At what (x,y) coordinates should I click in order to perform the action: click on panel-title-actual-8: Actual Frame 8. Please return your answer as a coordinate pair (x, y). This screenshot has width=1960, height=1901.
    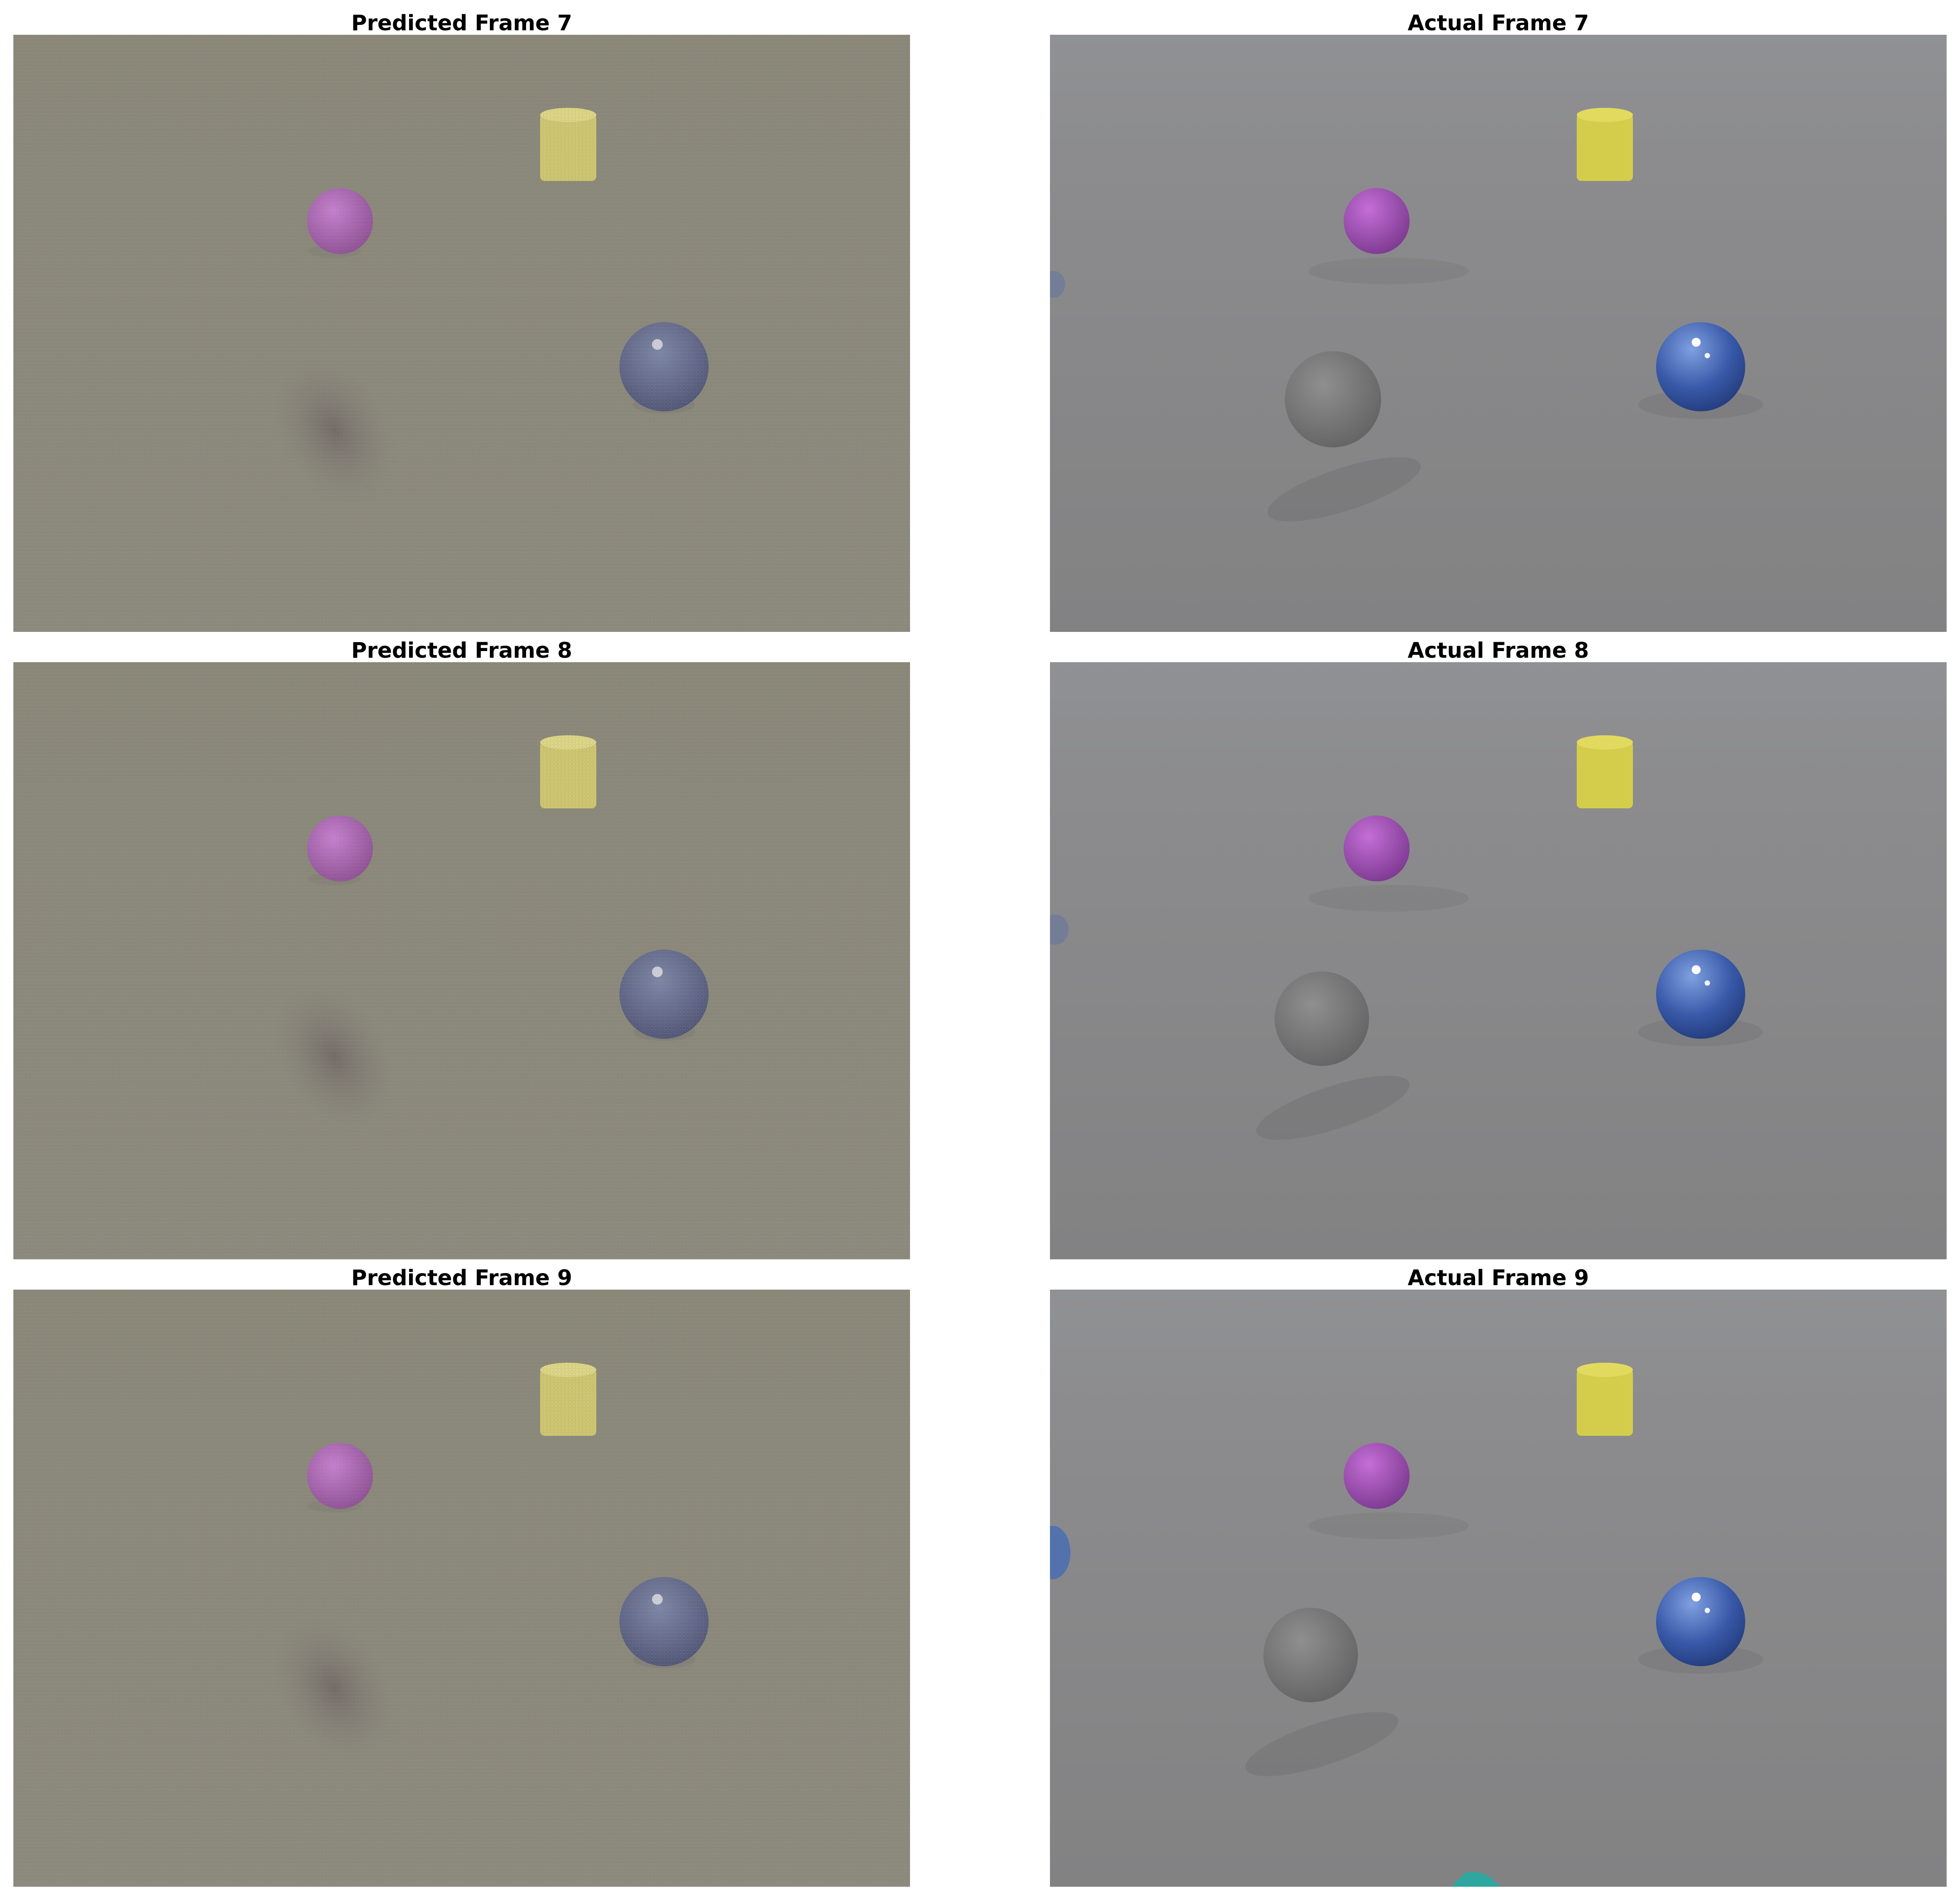
    Looking at the image, I should click on (1498, 650).